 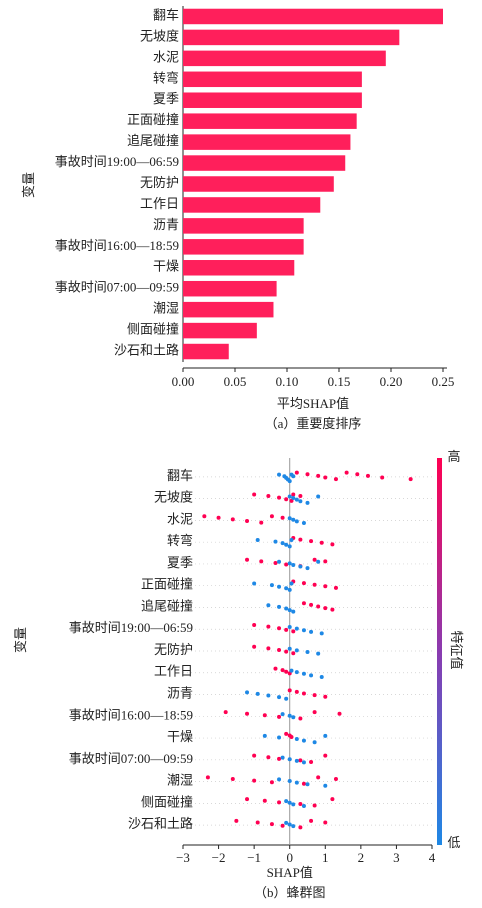 I want to click on y-tick-label: 翻车, so click(x=166, y=14).